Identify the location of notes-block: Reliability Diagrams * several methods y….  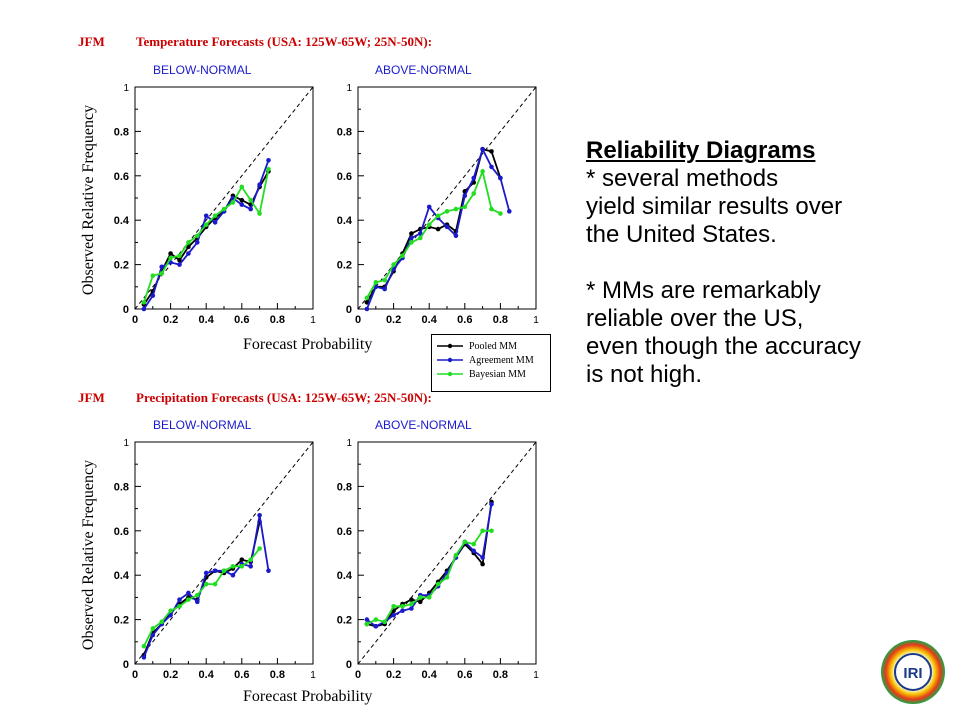
(771, 263).